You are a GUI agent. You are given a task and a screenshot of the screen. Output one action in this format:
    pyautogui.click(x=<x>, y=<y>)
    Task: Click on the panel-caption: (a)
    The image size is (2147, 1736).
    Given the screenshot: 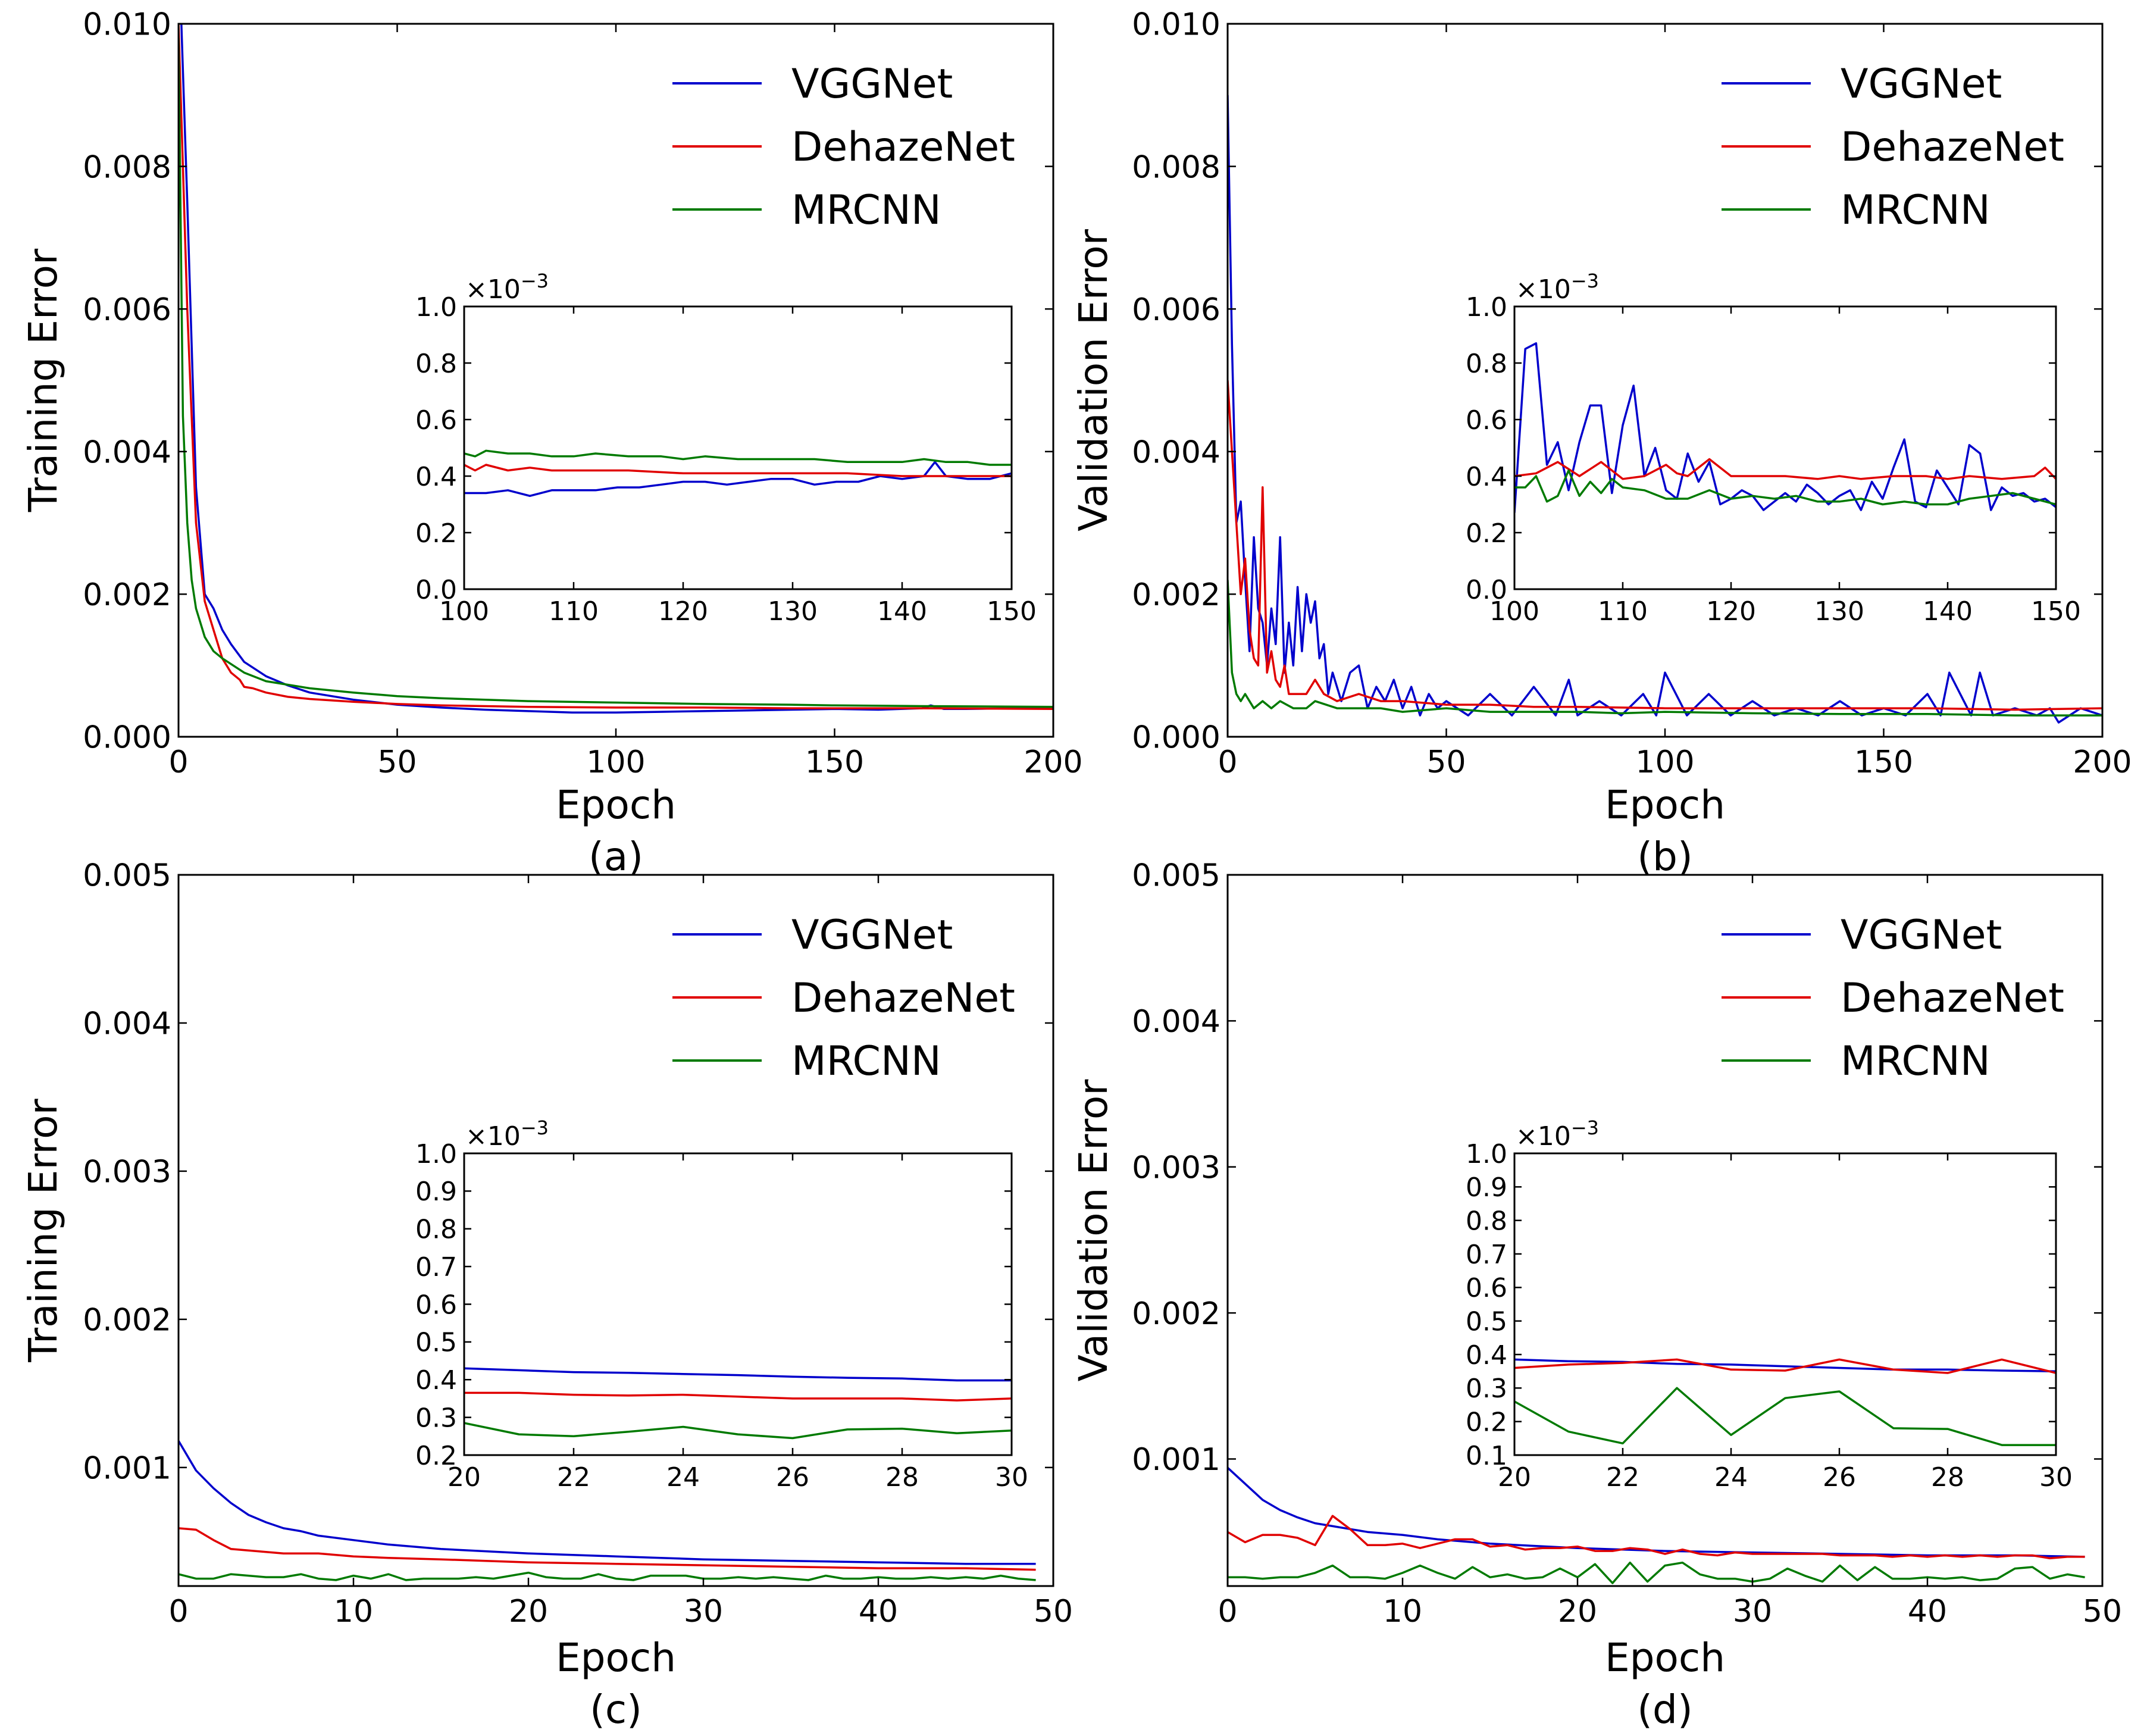 What is the action you would take?
    pyautogui.click(x=616, y=857)
    